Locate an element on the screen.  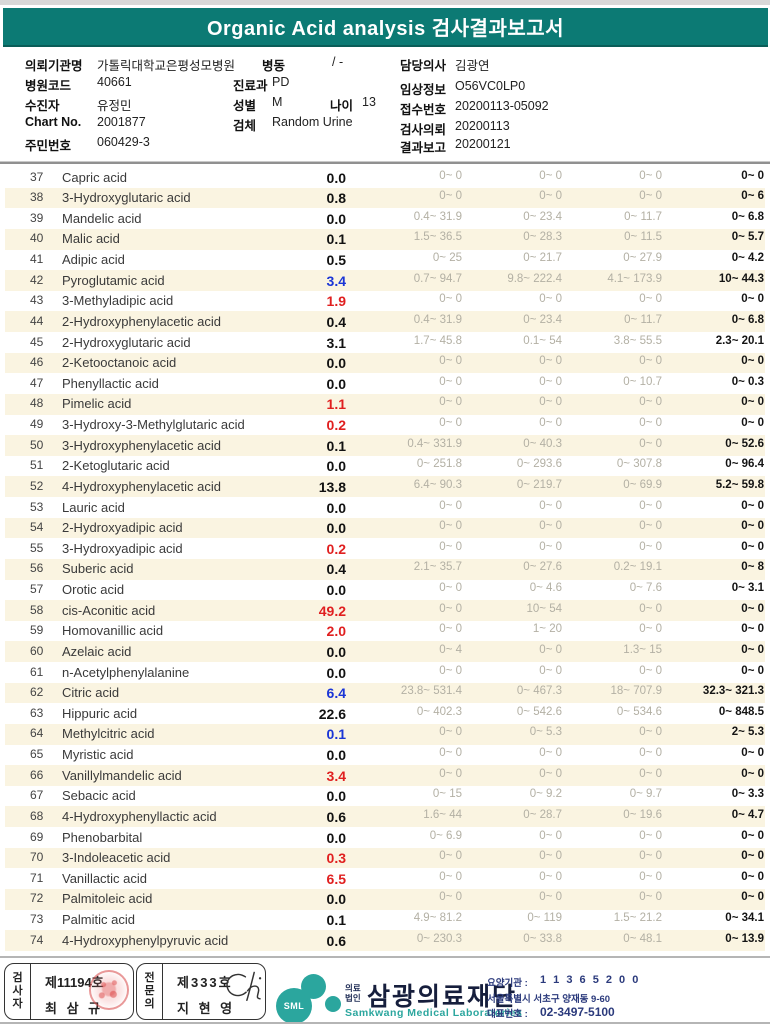
result-value: 2.0 is located at coordinates (336, 631).